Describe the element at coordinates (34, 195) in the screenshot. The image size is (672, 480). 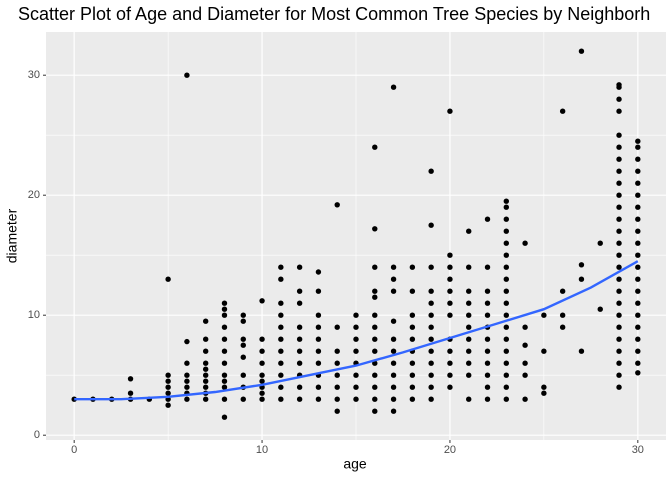
I see `y-tick-label: 20` at that location.